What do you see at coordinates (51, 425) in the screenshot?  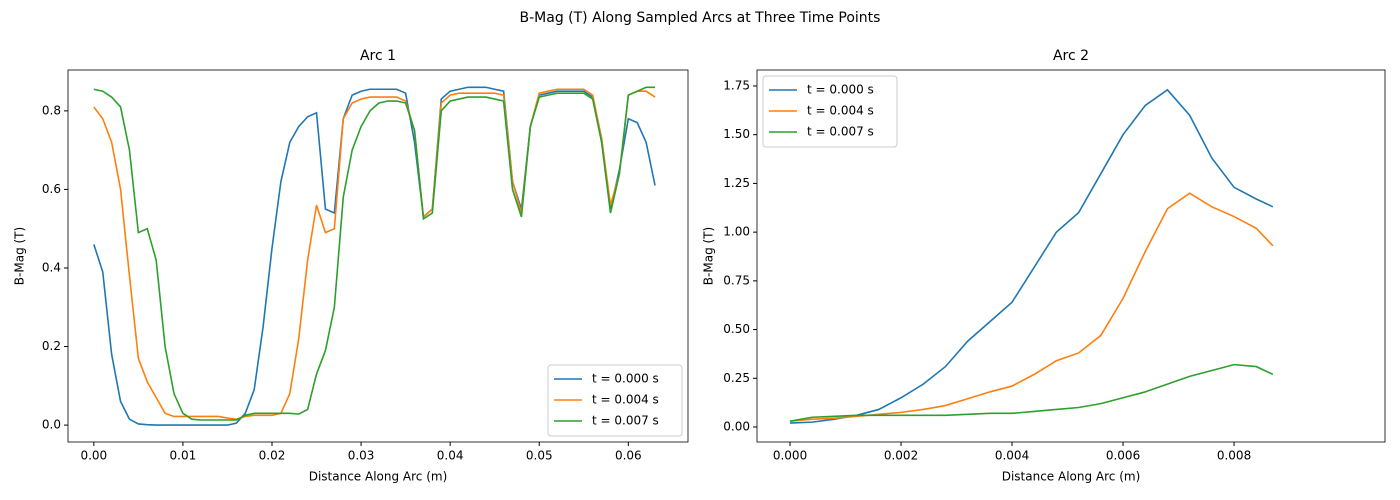 I see `y-tick-label: 0.0` at bounding box center [51, 425].